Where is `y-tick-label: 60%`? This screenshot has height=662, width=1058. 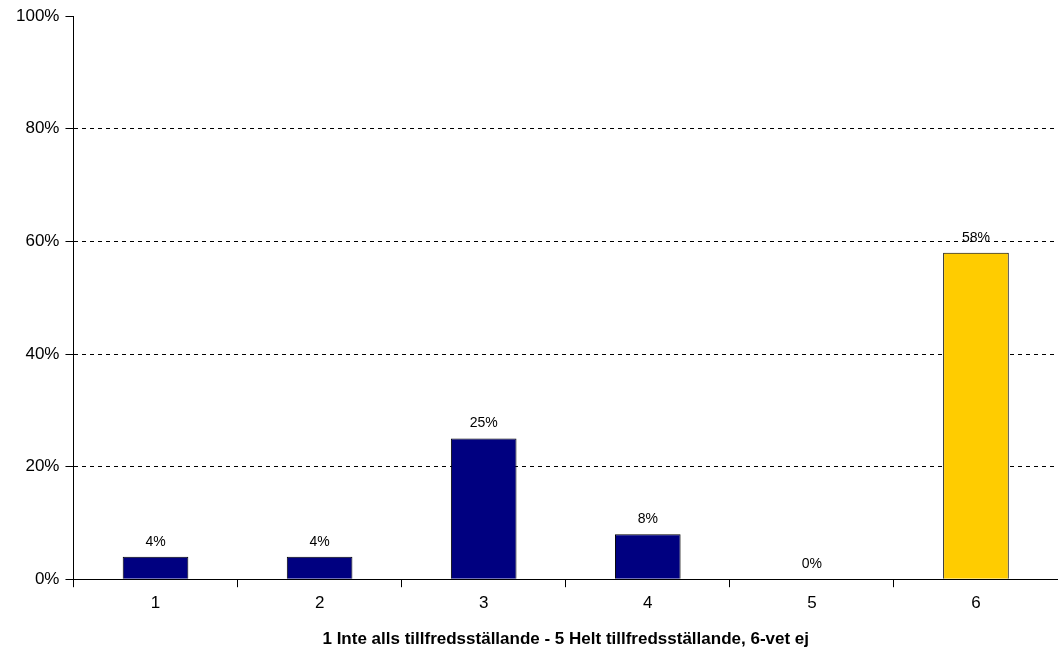 y-tick-label: 60% is located at coordinates (42, 241).